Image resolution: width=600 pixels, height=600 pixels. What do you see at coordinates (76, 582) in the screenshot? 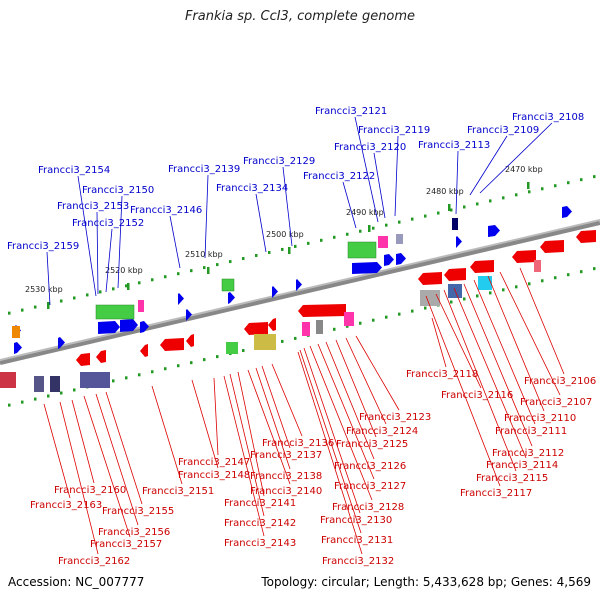
I see `accession-label: Accession: NC_007777` at bounding box center [76, 582].